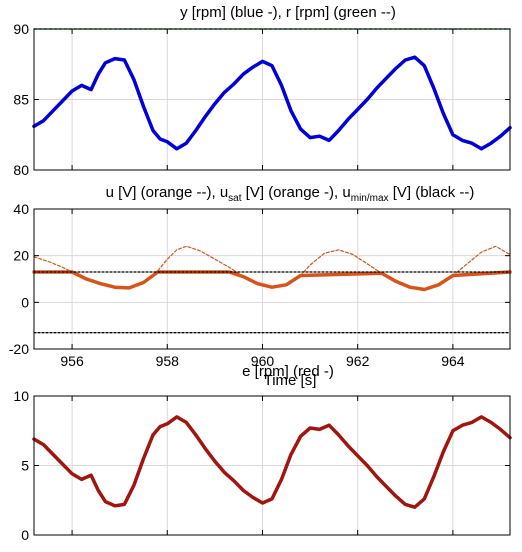  What do you see at coordinates (167, 192) in the screenshot?
I see `panel-voltage-title-part1: u [V] (orange --), u` at bounding box center [167, 192].